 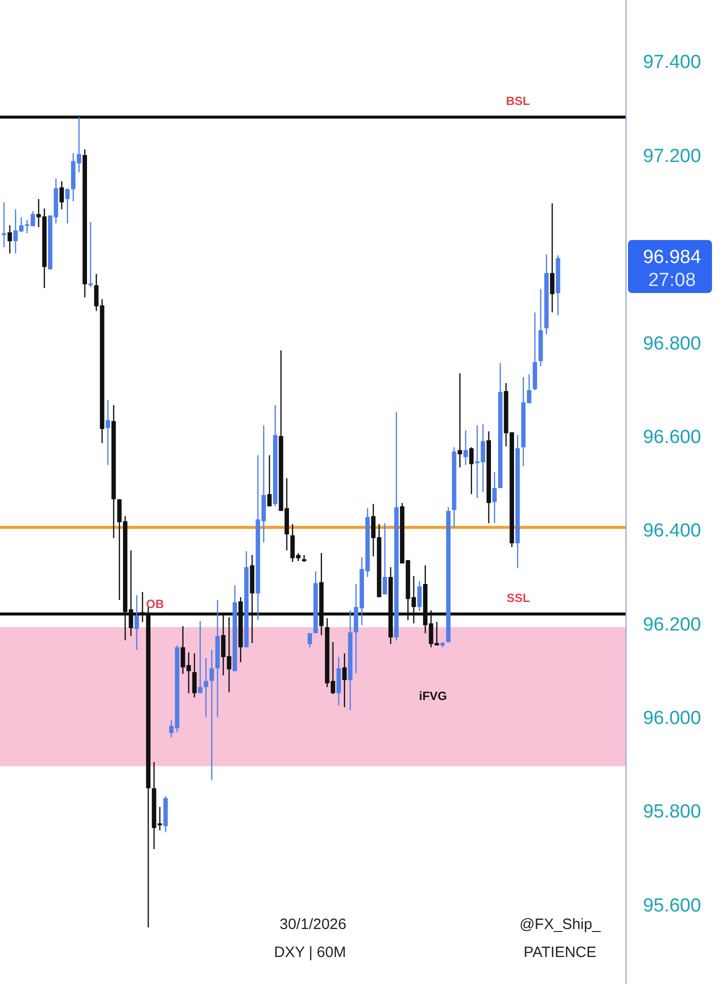 What do you see at coordinates (155, 604) in the screenshot?
I see `annotation: OB` at bounding box center [155, 604].